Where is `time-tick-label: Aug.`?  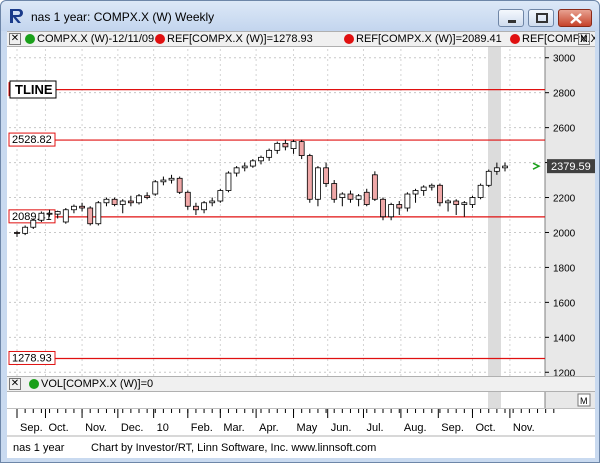 time-tick-label: Aug. is located at coordinates (415, 428).